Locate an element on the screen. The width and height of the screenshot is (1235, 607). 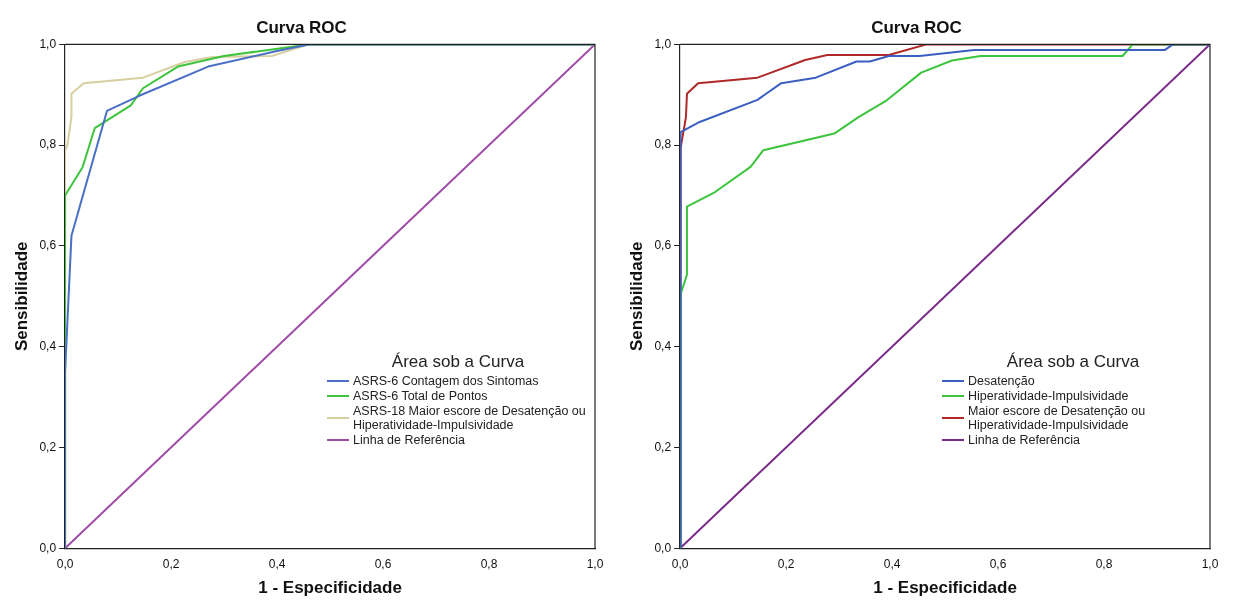
legend-label: ASRS-6 Total de Pontos is located at coordinates (420, 396).